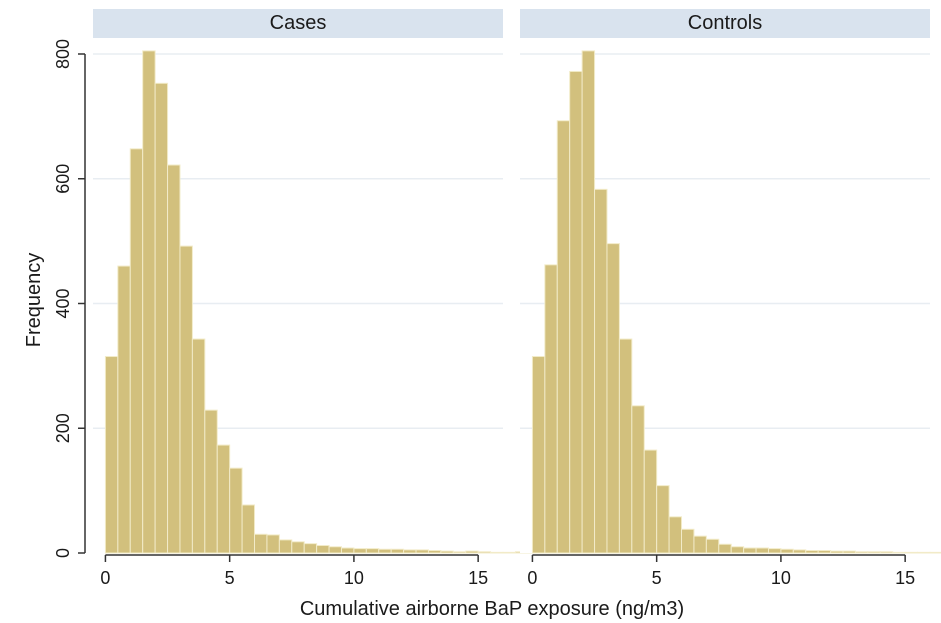 The width and height of the screenshot is (941, 623). I want to click on y-tick-label: 400, so click(63, 303).